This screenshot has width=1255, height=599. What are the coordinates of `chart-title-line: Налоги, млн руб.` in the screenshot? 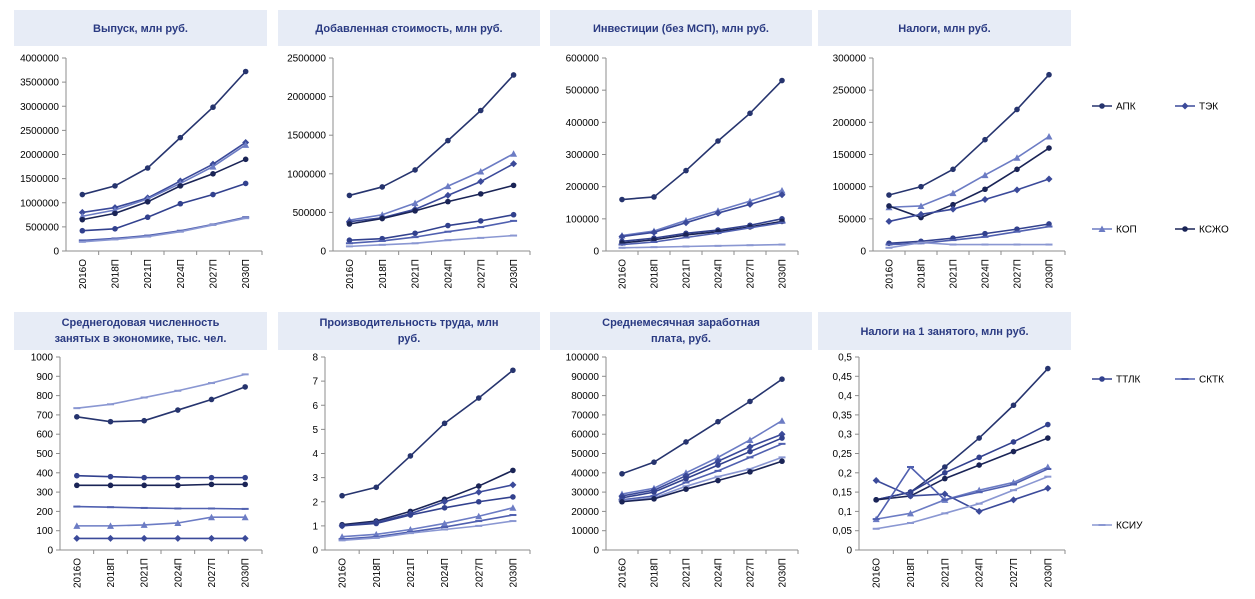 It's located at (944, 29).